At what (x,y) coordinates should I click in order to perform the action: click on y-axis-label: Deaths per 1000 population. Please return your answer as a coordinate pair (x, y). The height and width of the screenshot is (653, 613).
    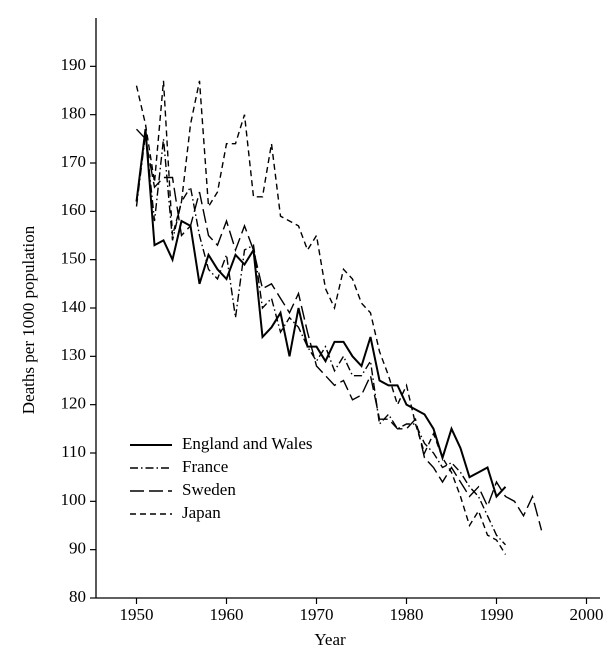
    Looking at the image, I should click on (28, 319).